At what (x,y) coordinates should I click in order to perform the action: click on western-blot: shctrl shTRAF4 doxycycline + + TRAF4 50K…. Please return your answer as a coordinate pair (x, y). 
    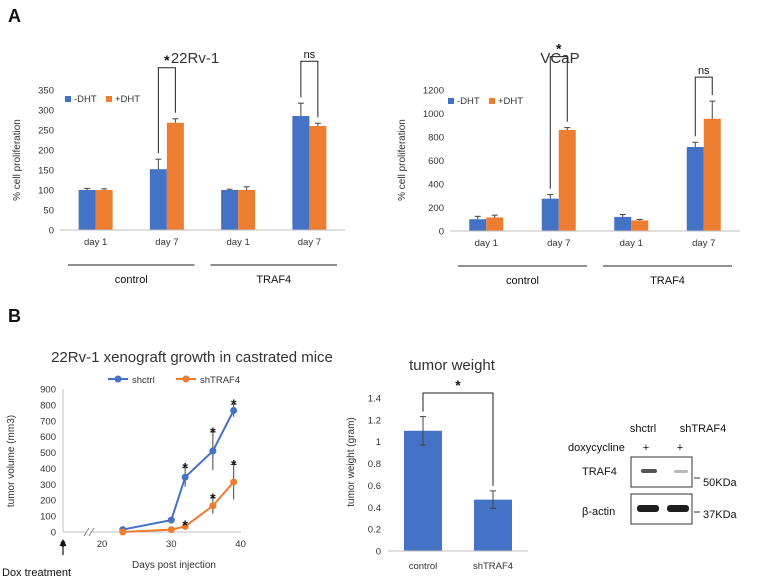
    Looking at the image, I should click on (653, 474).